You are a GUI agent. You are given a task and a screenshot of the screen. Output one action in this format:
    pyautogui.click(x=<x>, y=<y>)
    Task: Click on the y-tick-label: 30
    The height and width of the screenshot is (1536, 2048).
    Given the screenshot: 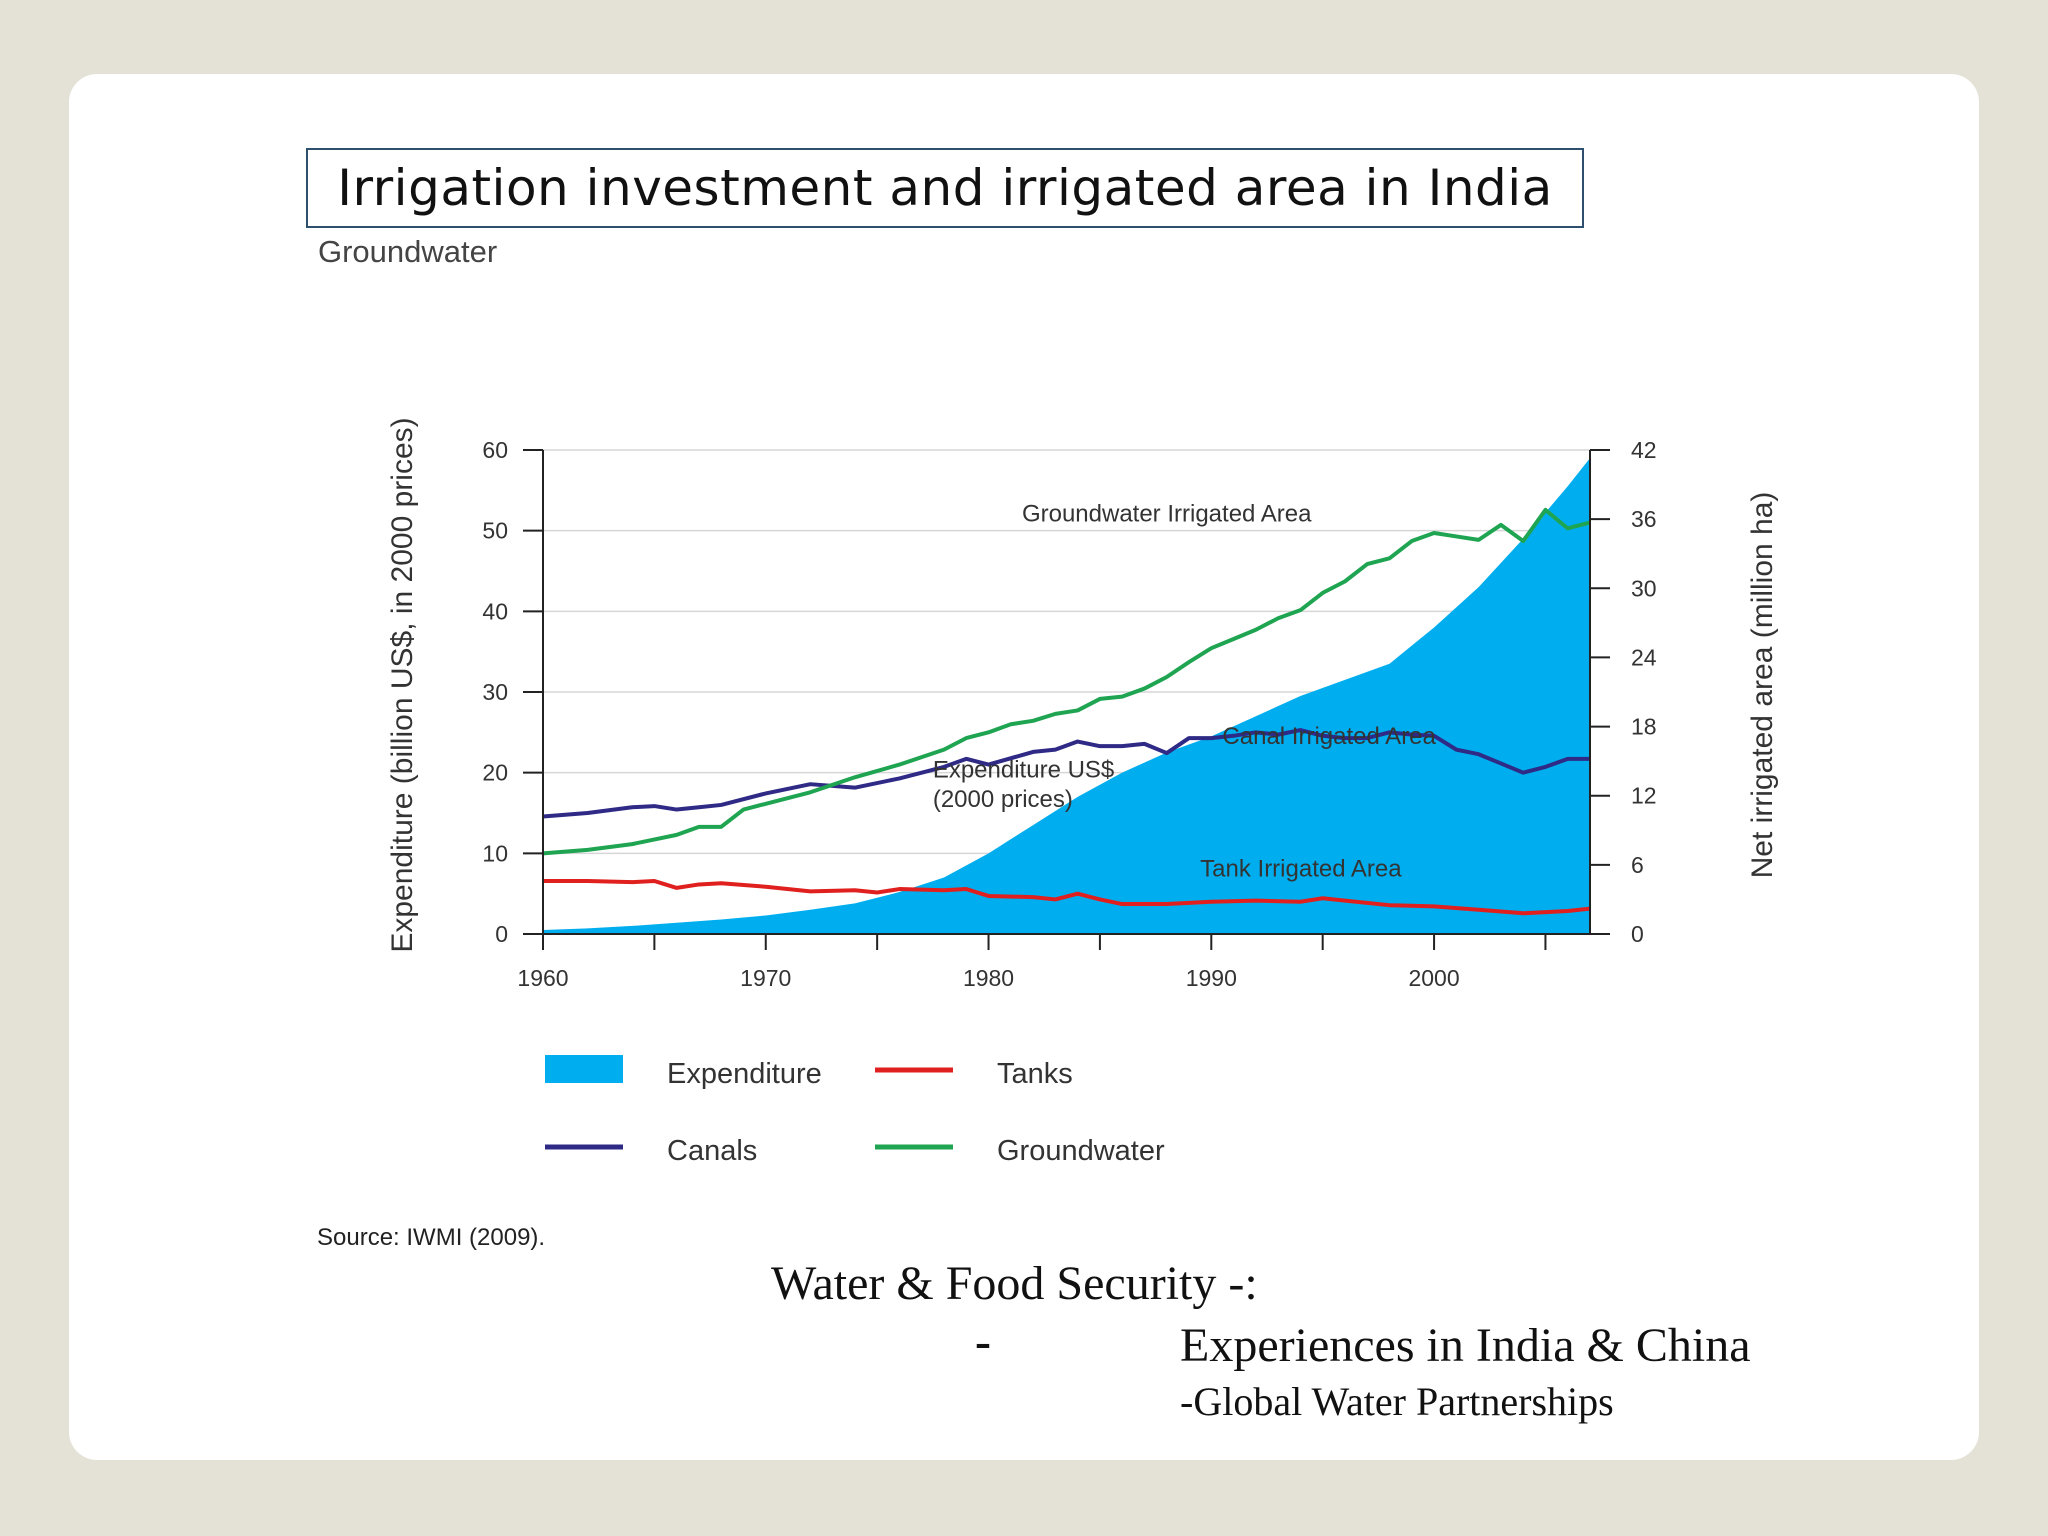 What is the action you would take?
    pyautogui.click(x=495, y=692)
    